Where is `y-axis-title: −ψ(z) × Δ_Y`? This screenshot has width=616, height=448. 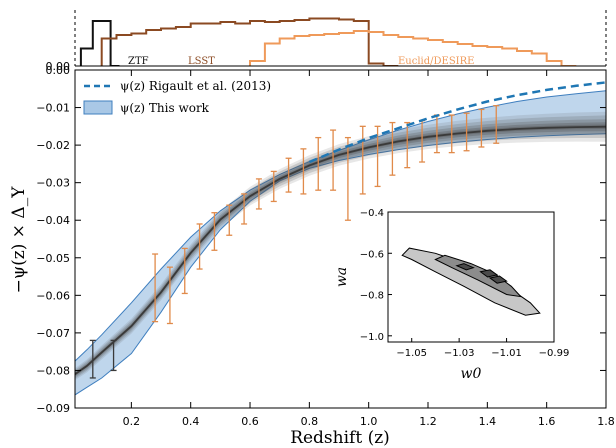 y-axis-title: −ψ(z) × Δ_Y is located at coordinates (19, 240).